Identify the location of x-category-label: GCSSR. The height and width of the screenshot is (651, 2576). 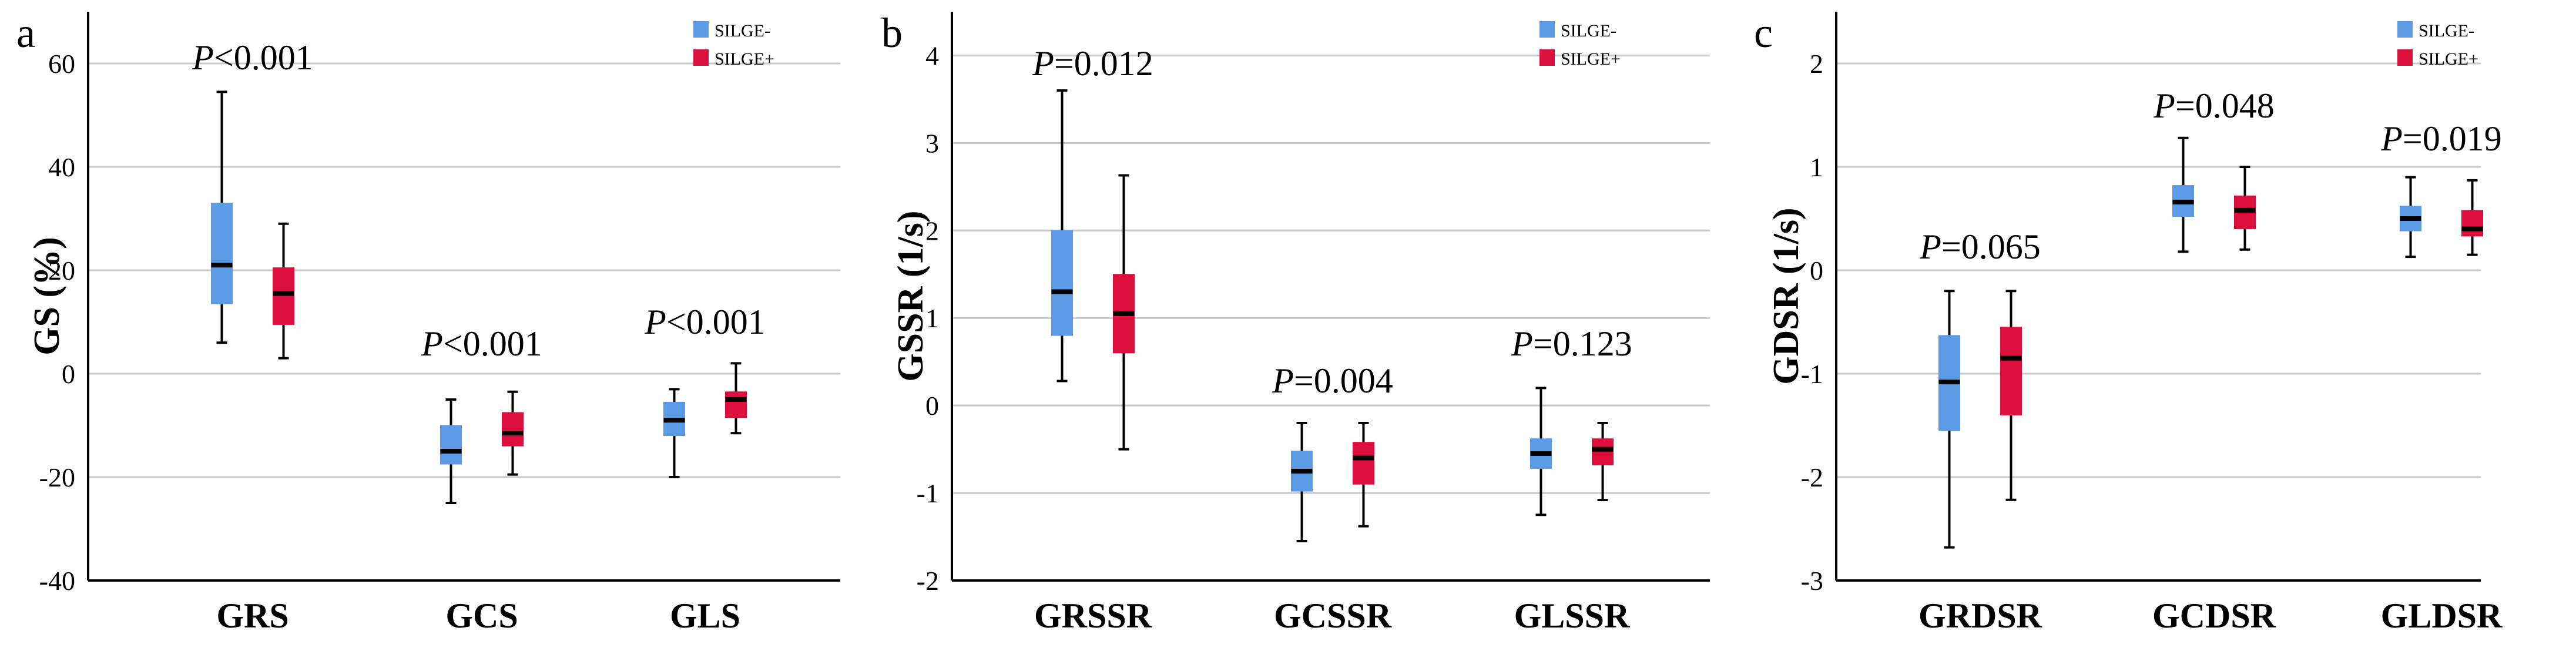
(1333, 615).